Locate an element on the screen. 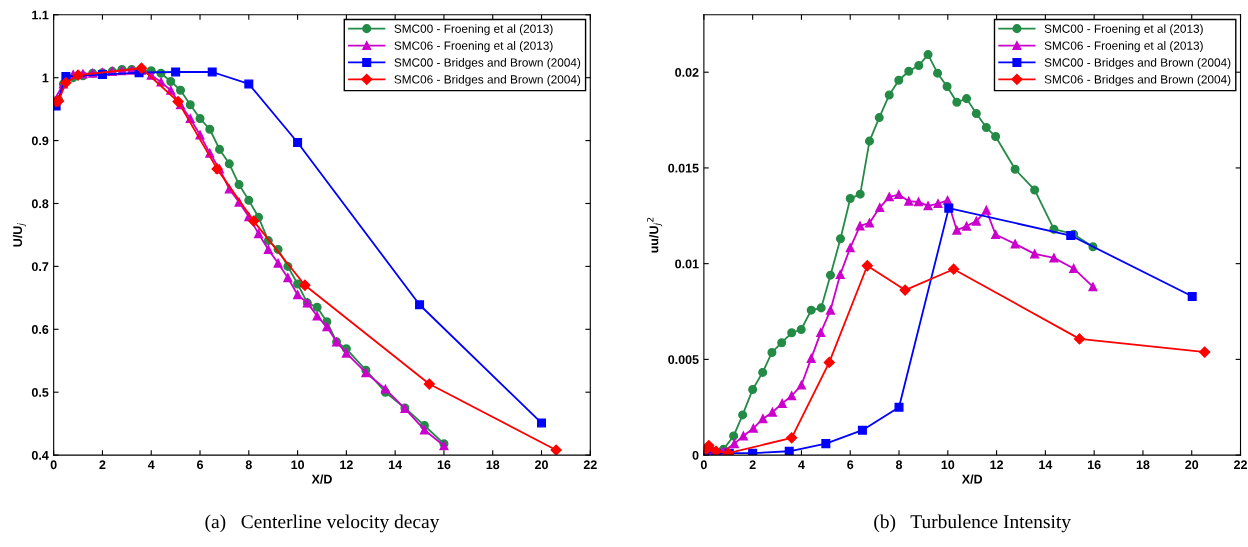  y-tick-label: 0 is located at coordinates (695, 455).